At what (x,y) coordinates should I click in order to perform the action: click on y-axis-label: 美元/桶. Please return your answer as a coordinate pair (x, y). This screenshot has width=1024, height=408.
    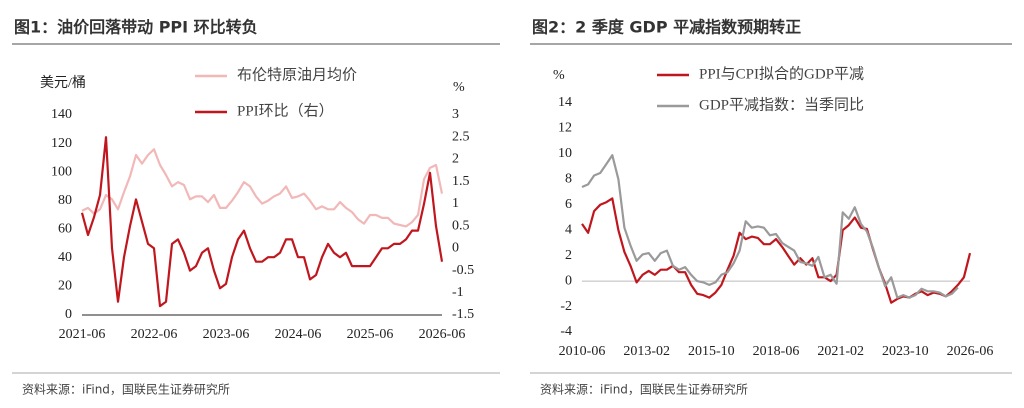
    Looking at the image, I should click on (63, 83).